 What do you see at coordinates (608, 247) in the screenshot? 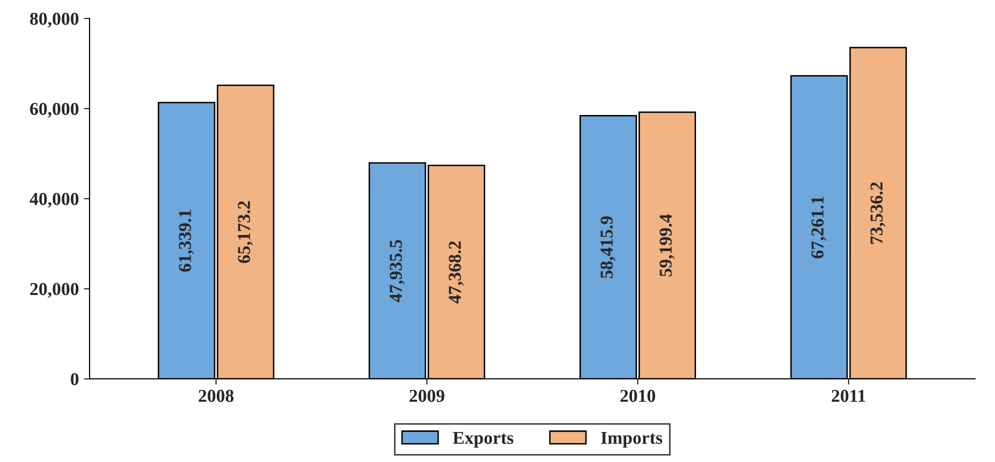
I see `data-label: 58,415.9` at bounding box center [608, 247].